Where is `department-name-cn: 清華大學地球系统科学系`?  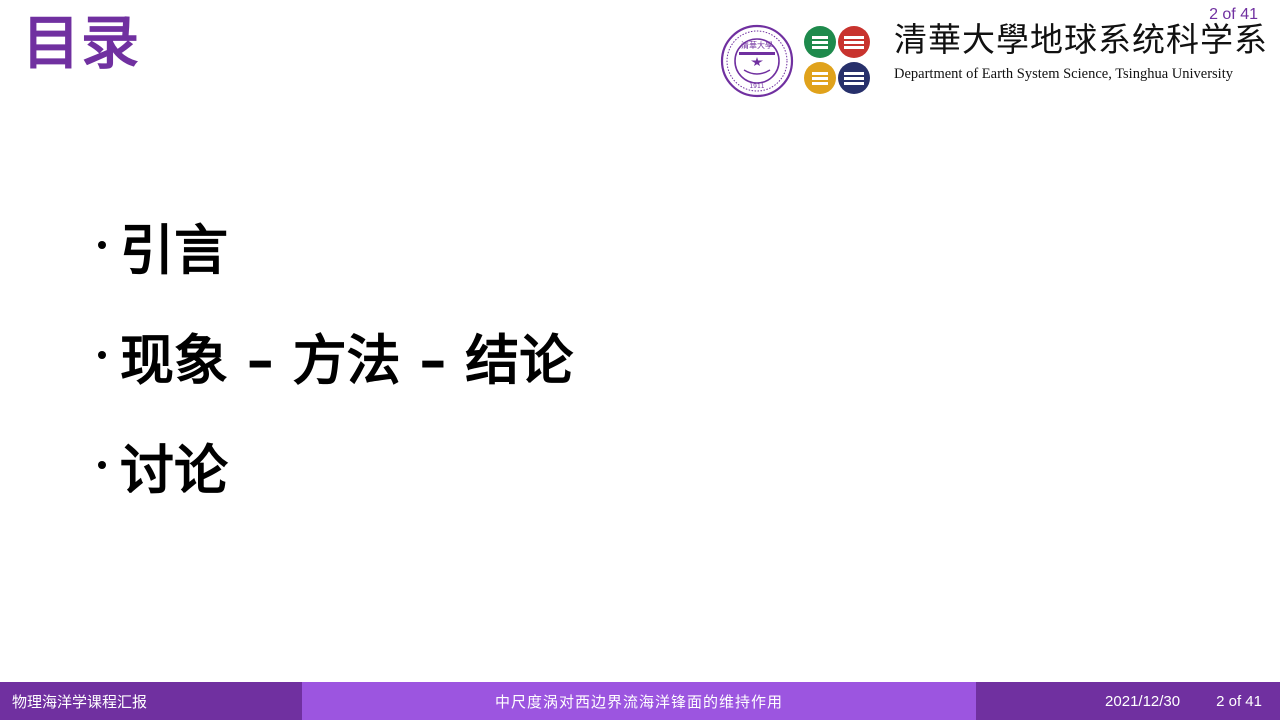
department-name-cn: 清華大學地球系统科学系 is located at coordinates (1086, 39).